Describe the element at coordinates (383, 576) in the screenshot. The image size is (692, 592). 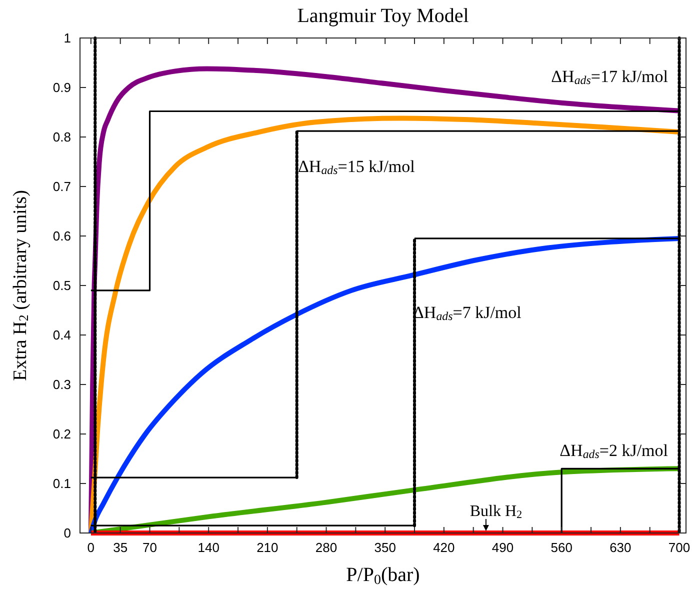
I see `x-axis-title: P/P$_{0}$(bar)` at that location.